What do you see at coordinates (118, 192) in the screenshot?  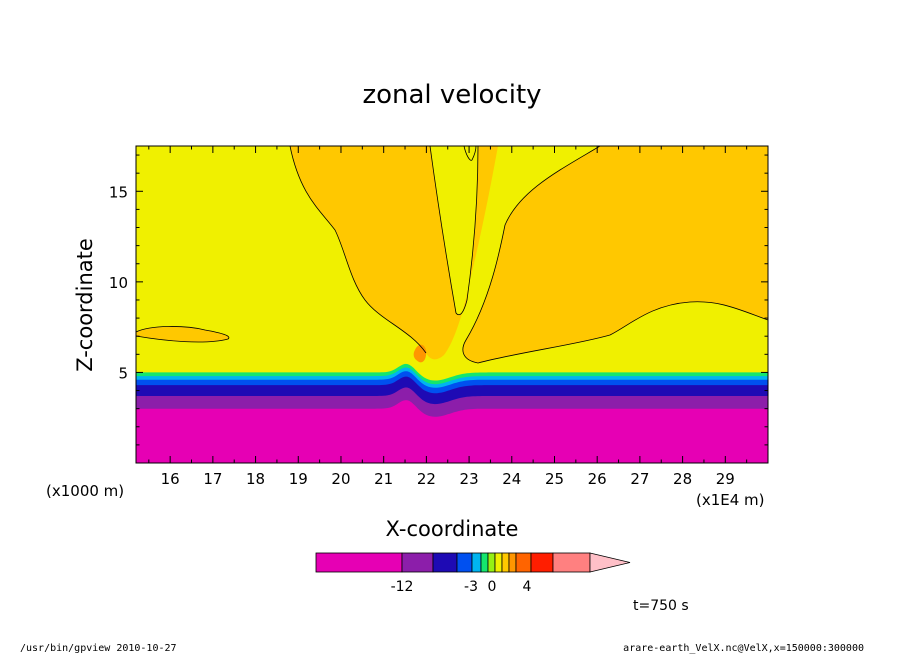 I see `y-tick-label: 15` at bounding box center [118, 192].